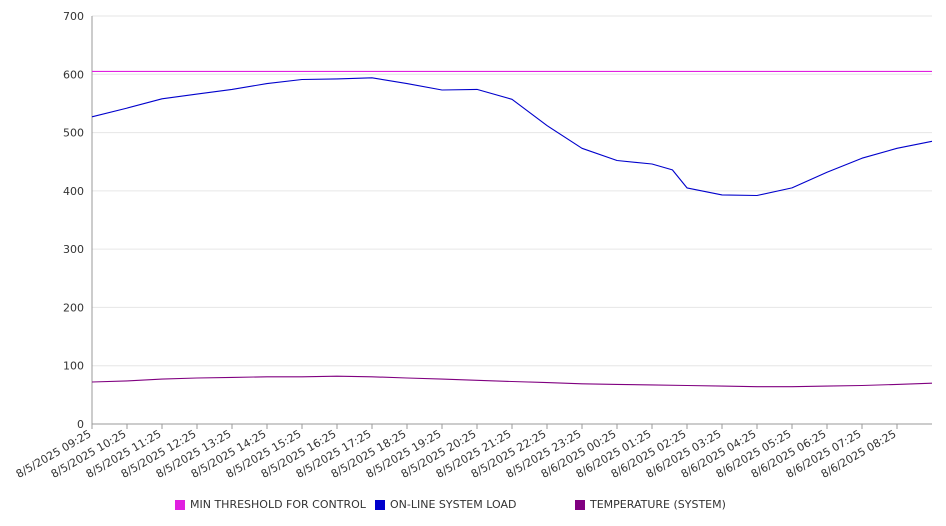  What do you see at coordinates (278, 504) in the screenshot?
I see `legend-label-threshold: MIN THRESHOLD FOR CONTROL` at bounding box center [278, 504].